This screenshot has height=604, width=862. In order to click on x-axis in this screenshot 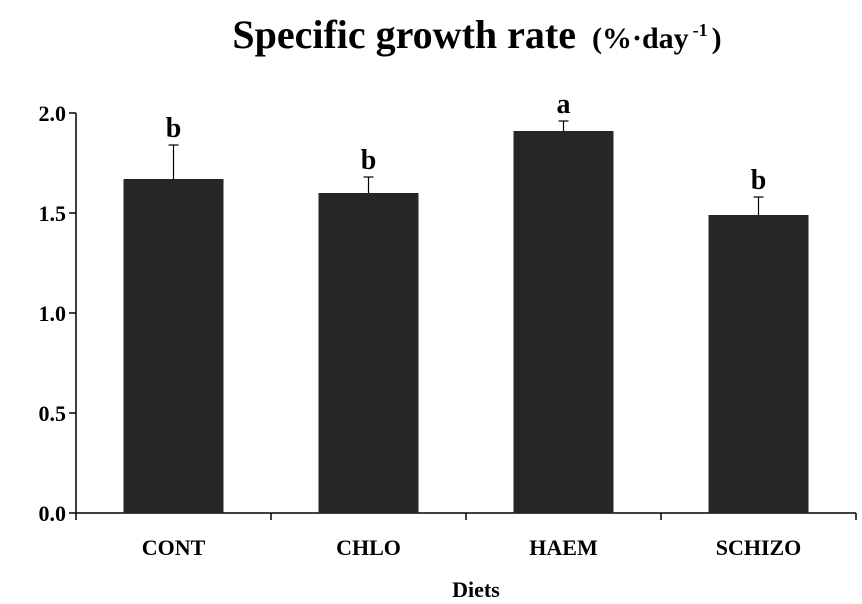, I will do `click(466, 516)`.